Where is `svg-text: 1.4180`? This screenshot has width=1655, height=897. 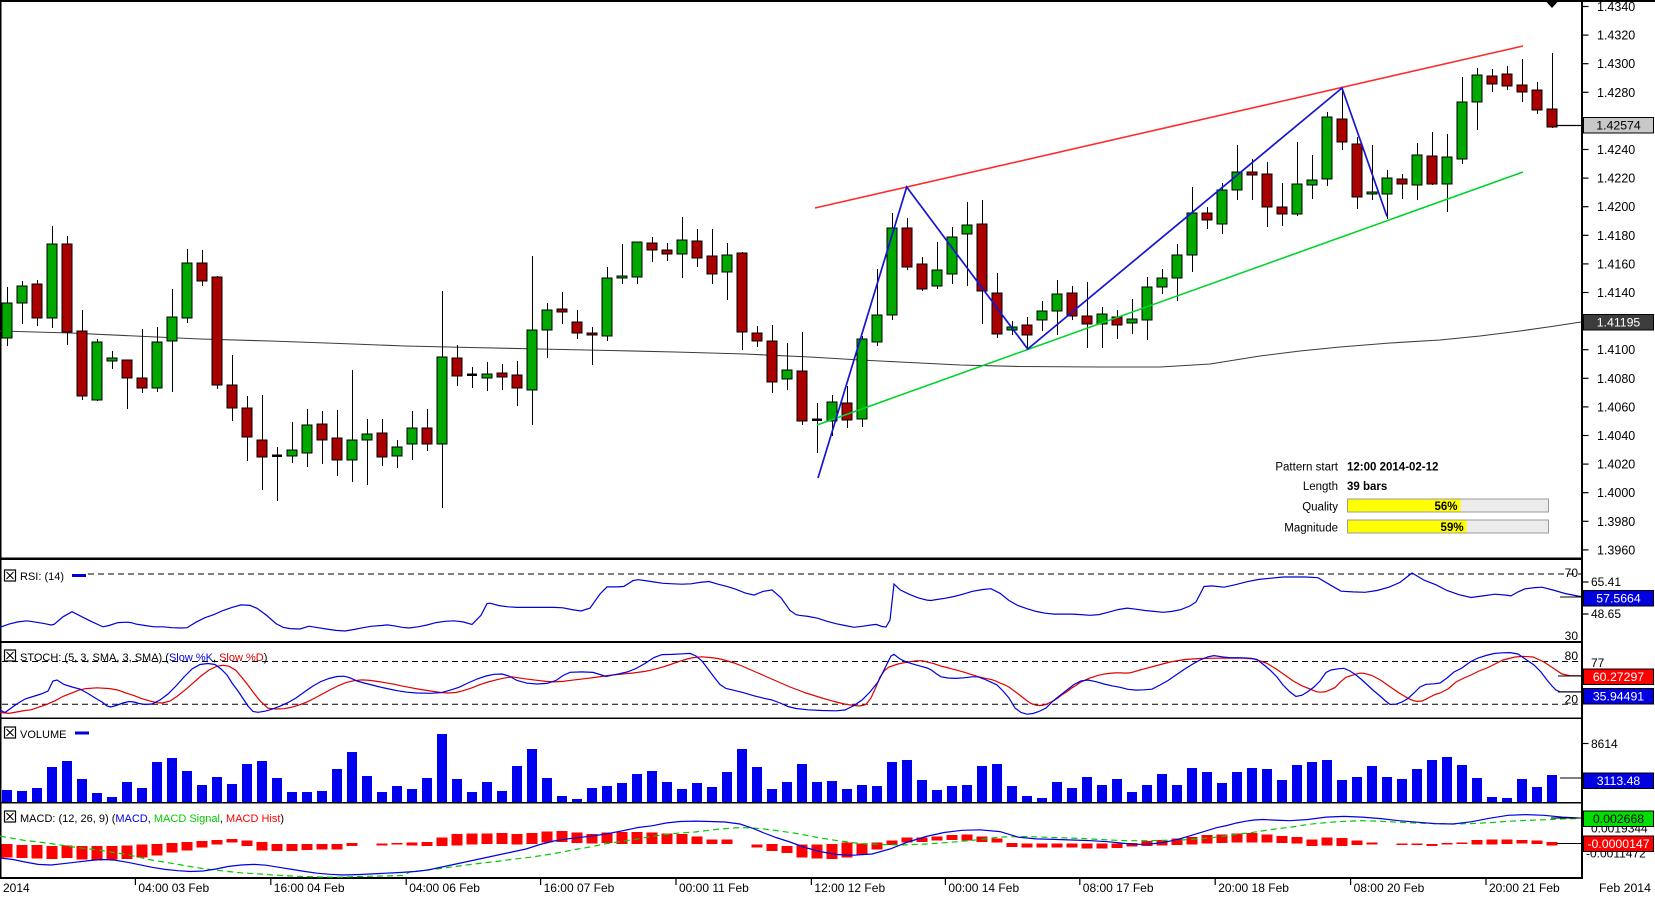
svg-text: 1.4180 is located at coordinates (1616, 236).